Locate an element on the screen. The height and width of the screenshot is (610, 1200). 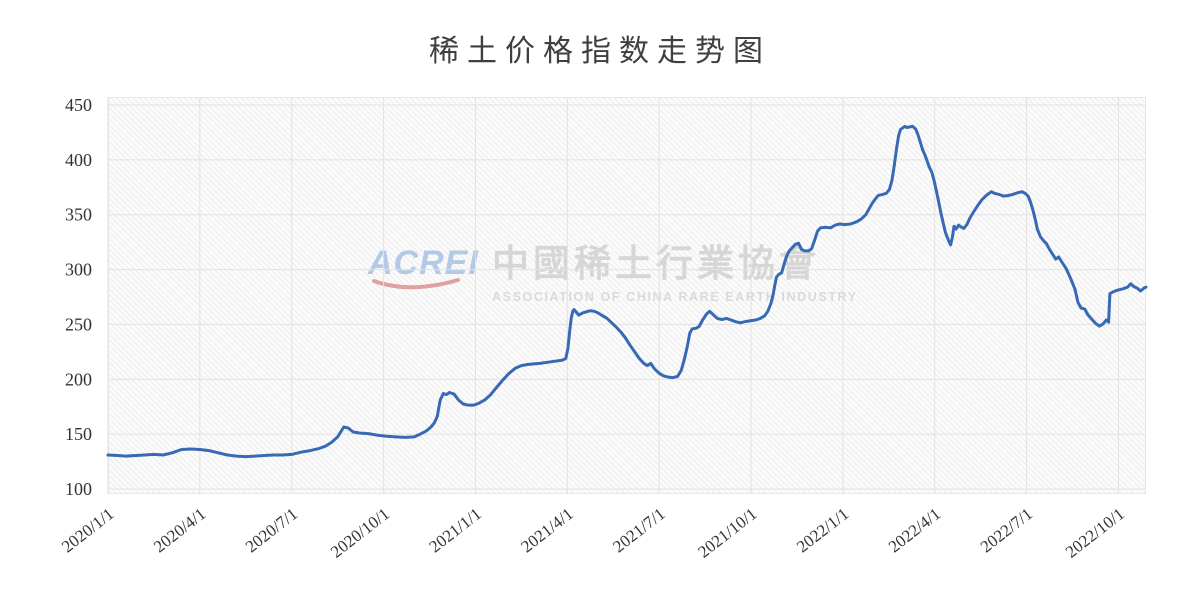
x-tick-label: 2021/4/1 is located at coordinates (546, 530).